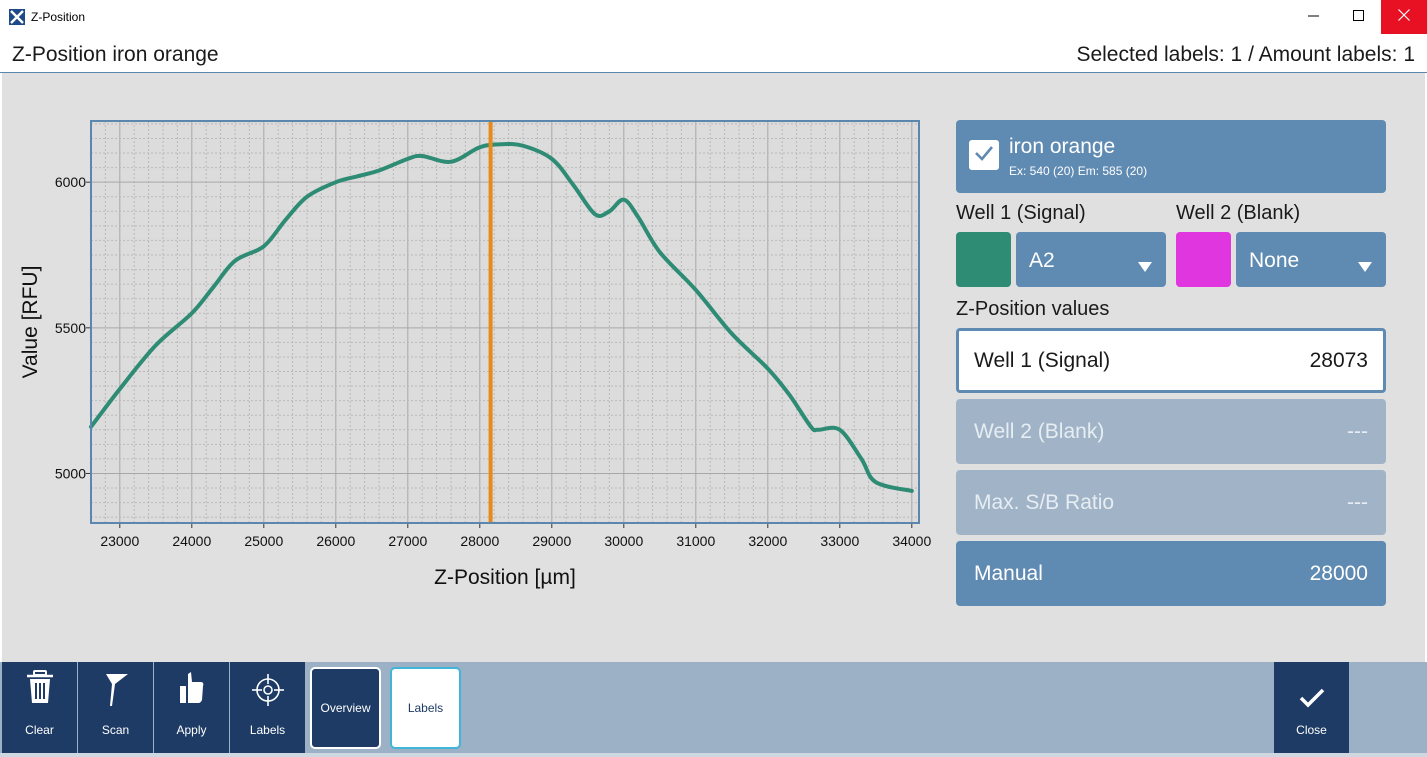 This screenshot has width=1427, height=757. Describe the element at coordinates (1171, 156) in the screenshot. I see `label-card: iron orange Ex: 540 (20) Em: 585 (20)` at that location.